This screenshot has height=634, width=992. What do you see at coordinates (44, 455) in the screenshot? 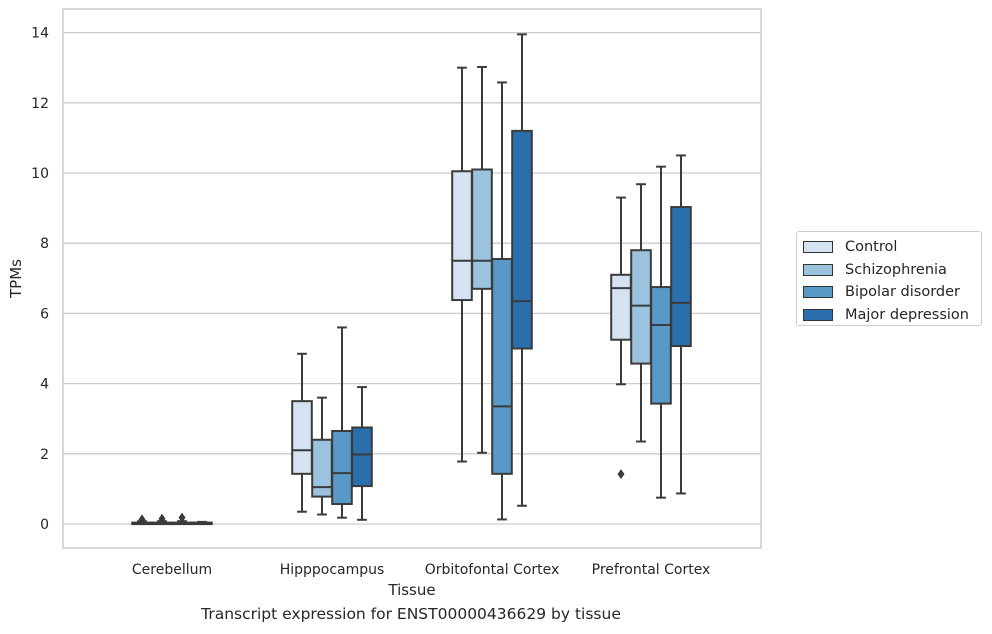
I see `y-tick-label: 2` at bounding box center [44, 455].